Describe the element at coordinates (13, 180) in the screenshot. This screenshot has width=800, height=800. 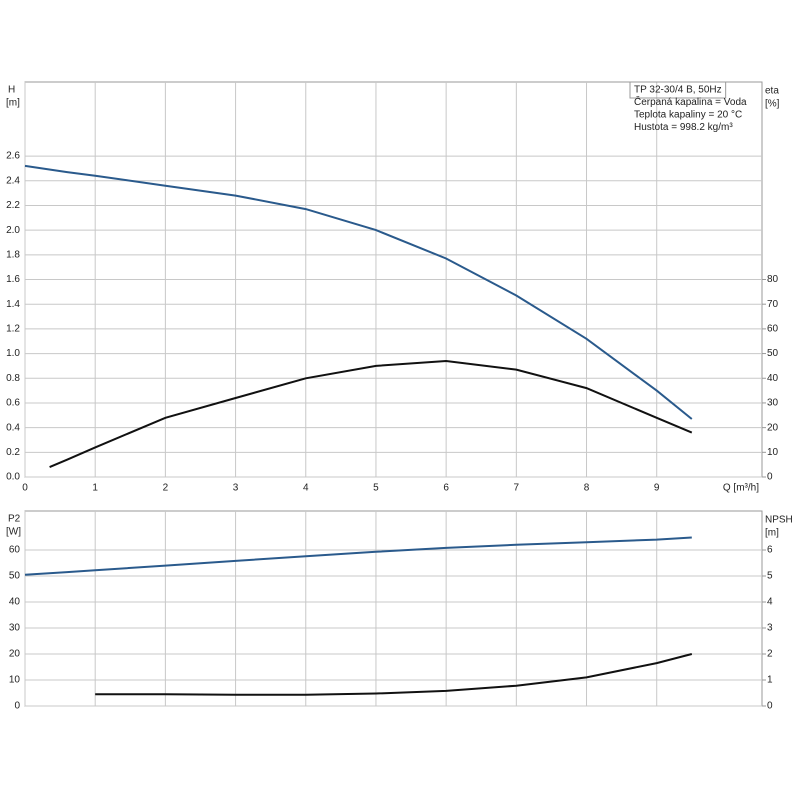
I see `y-tick-label: 2.4` at that location.